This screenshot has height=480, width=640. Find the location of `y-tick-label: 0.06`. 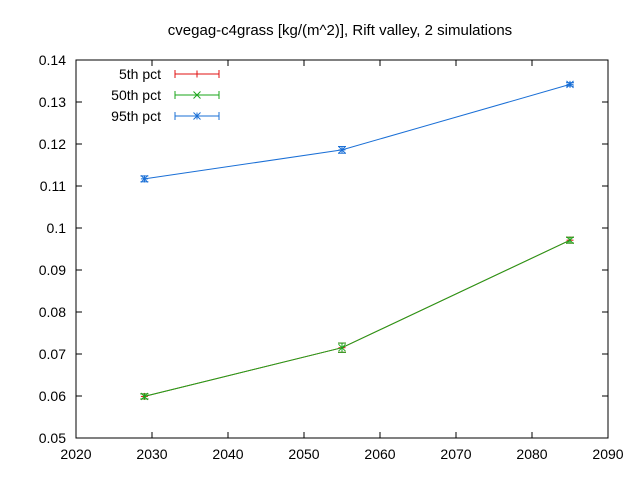

y-tick-label: 0.06 is located at coordinates (52, 396).